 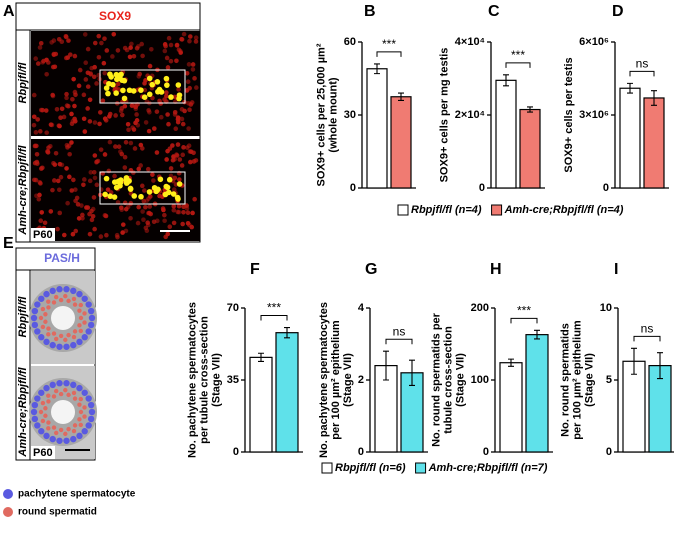 I want to click on y-tick-label: 4, so click(x=361, y=308).